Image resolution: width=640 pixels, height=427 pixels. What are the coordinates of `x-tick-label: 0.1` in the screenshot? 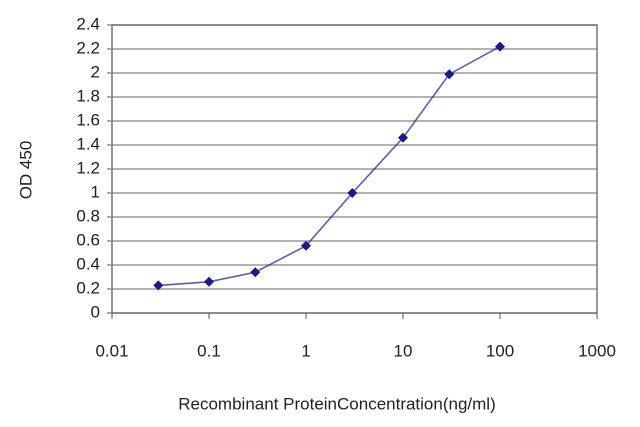 It's located at (209, 350).